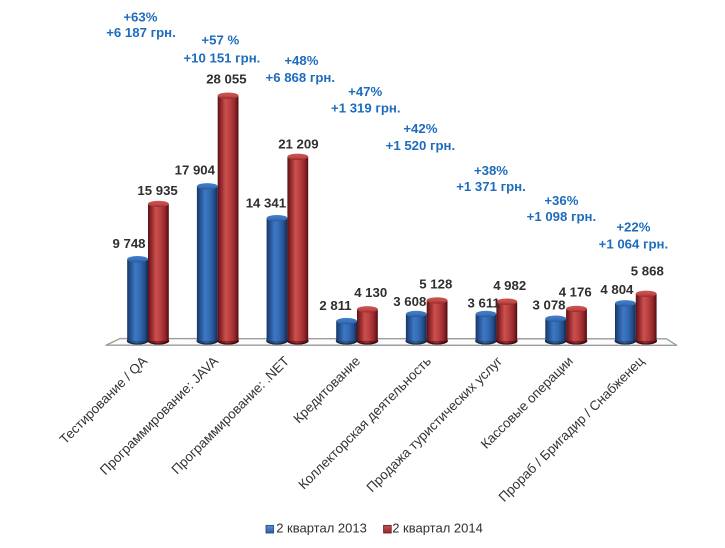 The height and width of the screenshot is (548, 725). I want to click on svg-text: 14 341, so click(266, 203).